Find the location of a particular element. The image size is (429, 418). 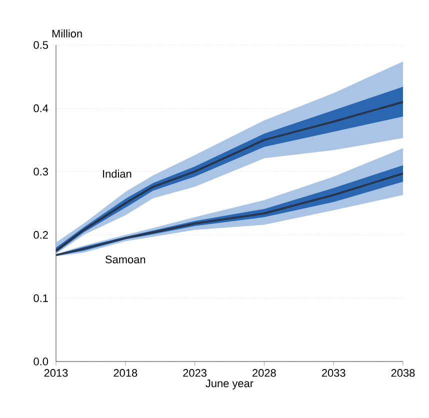

y-tick-label: 0.2 is located at coordinates (41, 235).